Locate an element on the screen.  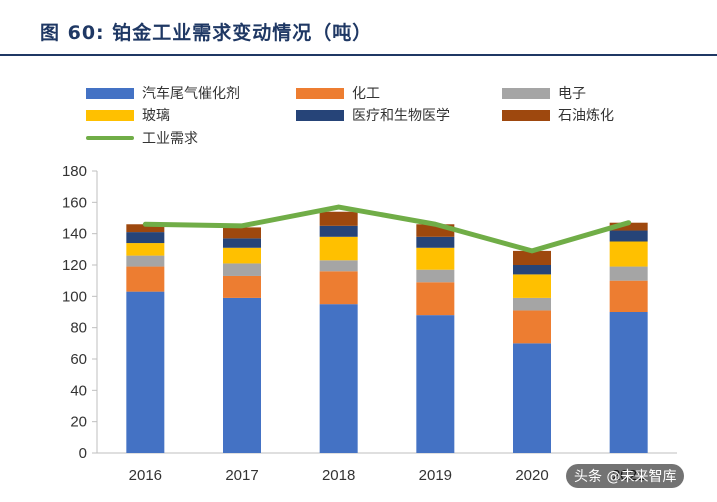
legend-swatch-auto is located at coordinates (110, 93).